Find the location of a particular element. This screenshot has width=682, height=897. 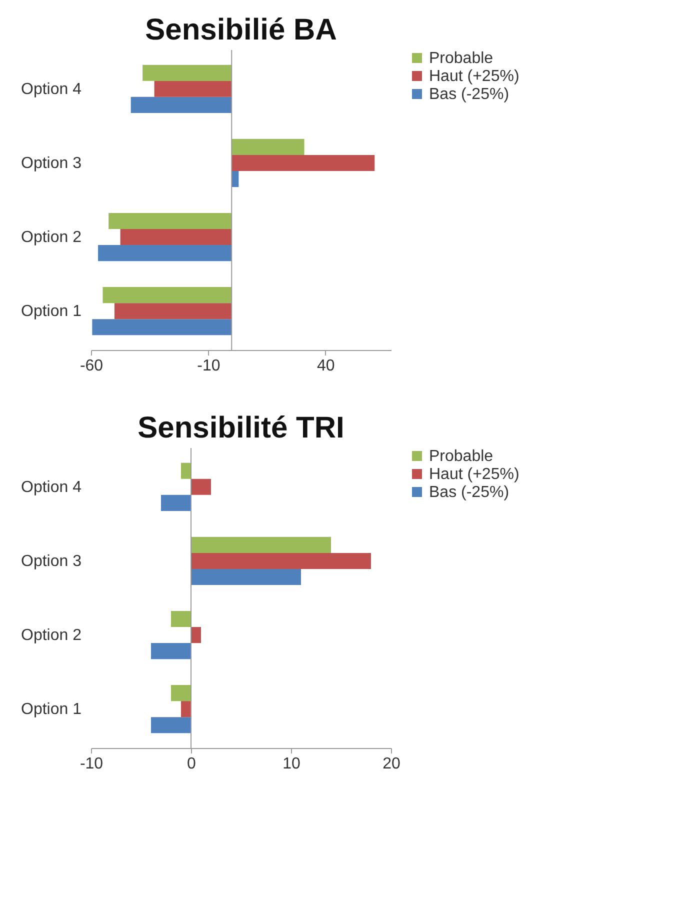

chart-title: Sensibilité TRI is located at coordinates (241, 428).